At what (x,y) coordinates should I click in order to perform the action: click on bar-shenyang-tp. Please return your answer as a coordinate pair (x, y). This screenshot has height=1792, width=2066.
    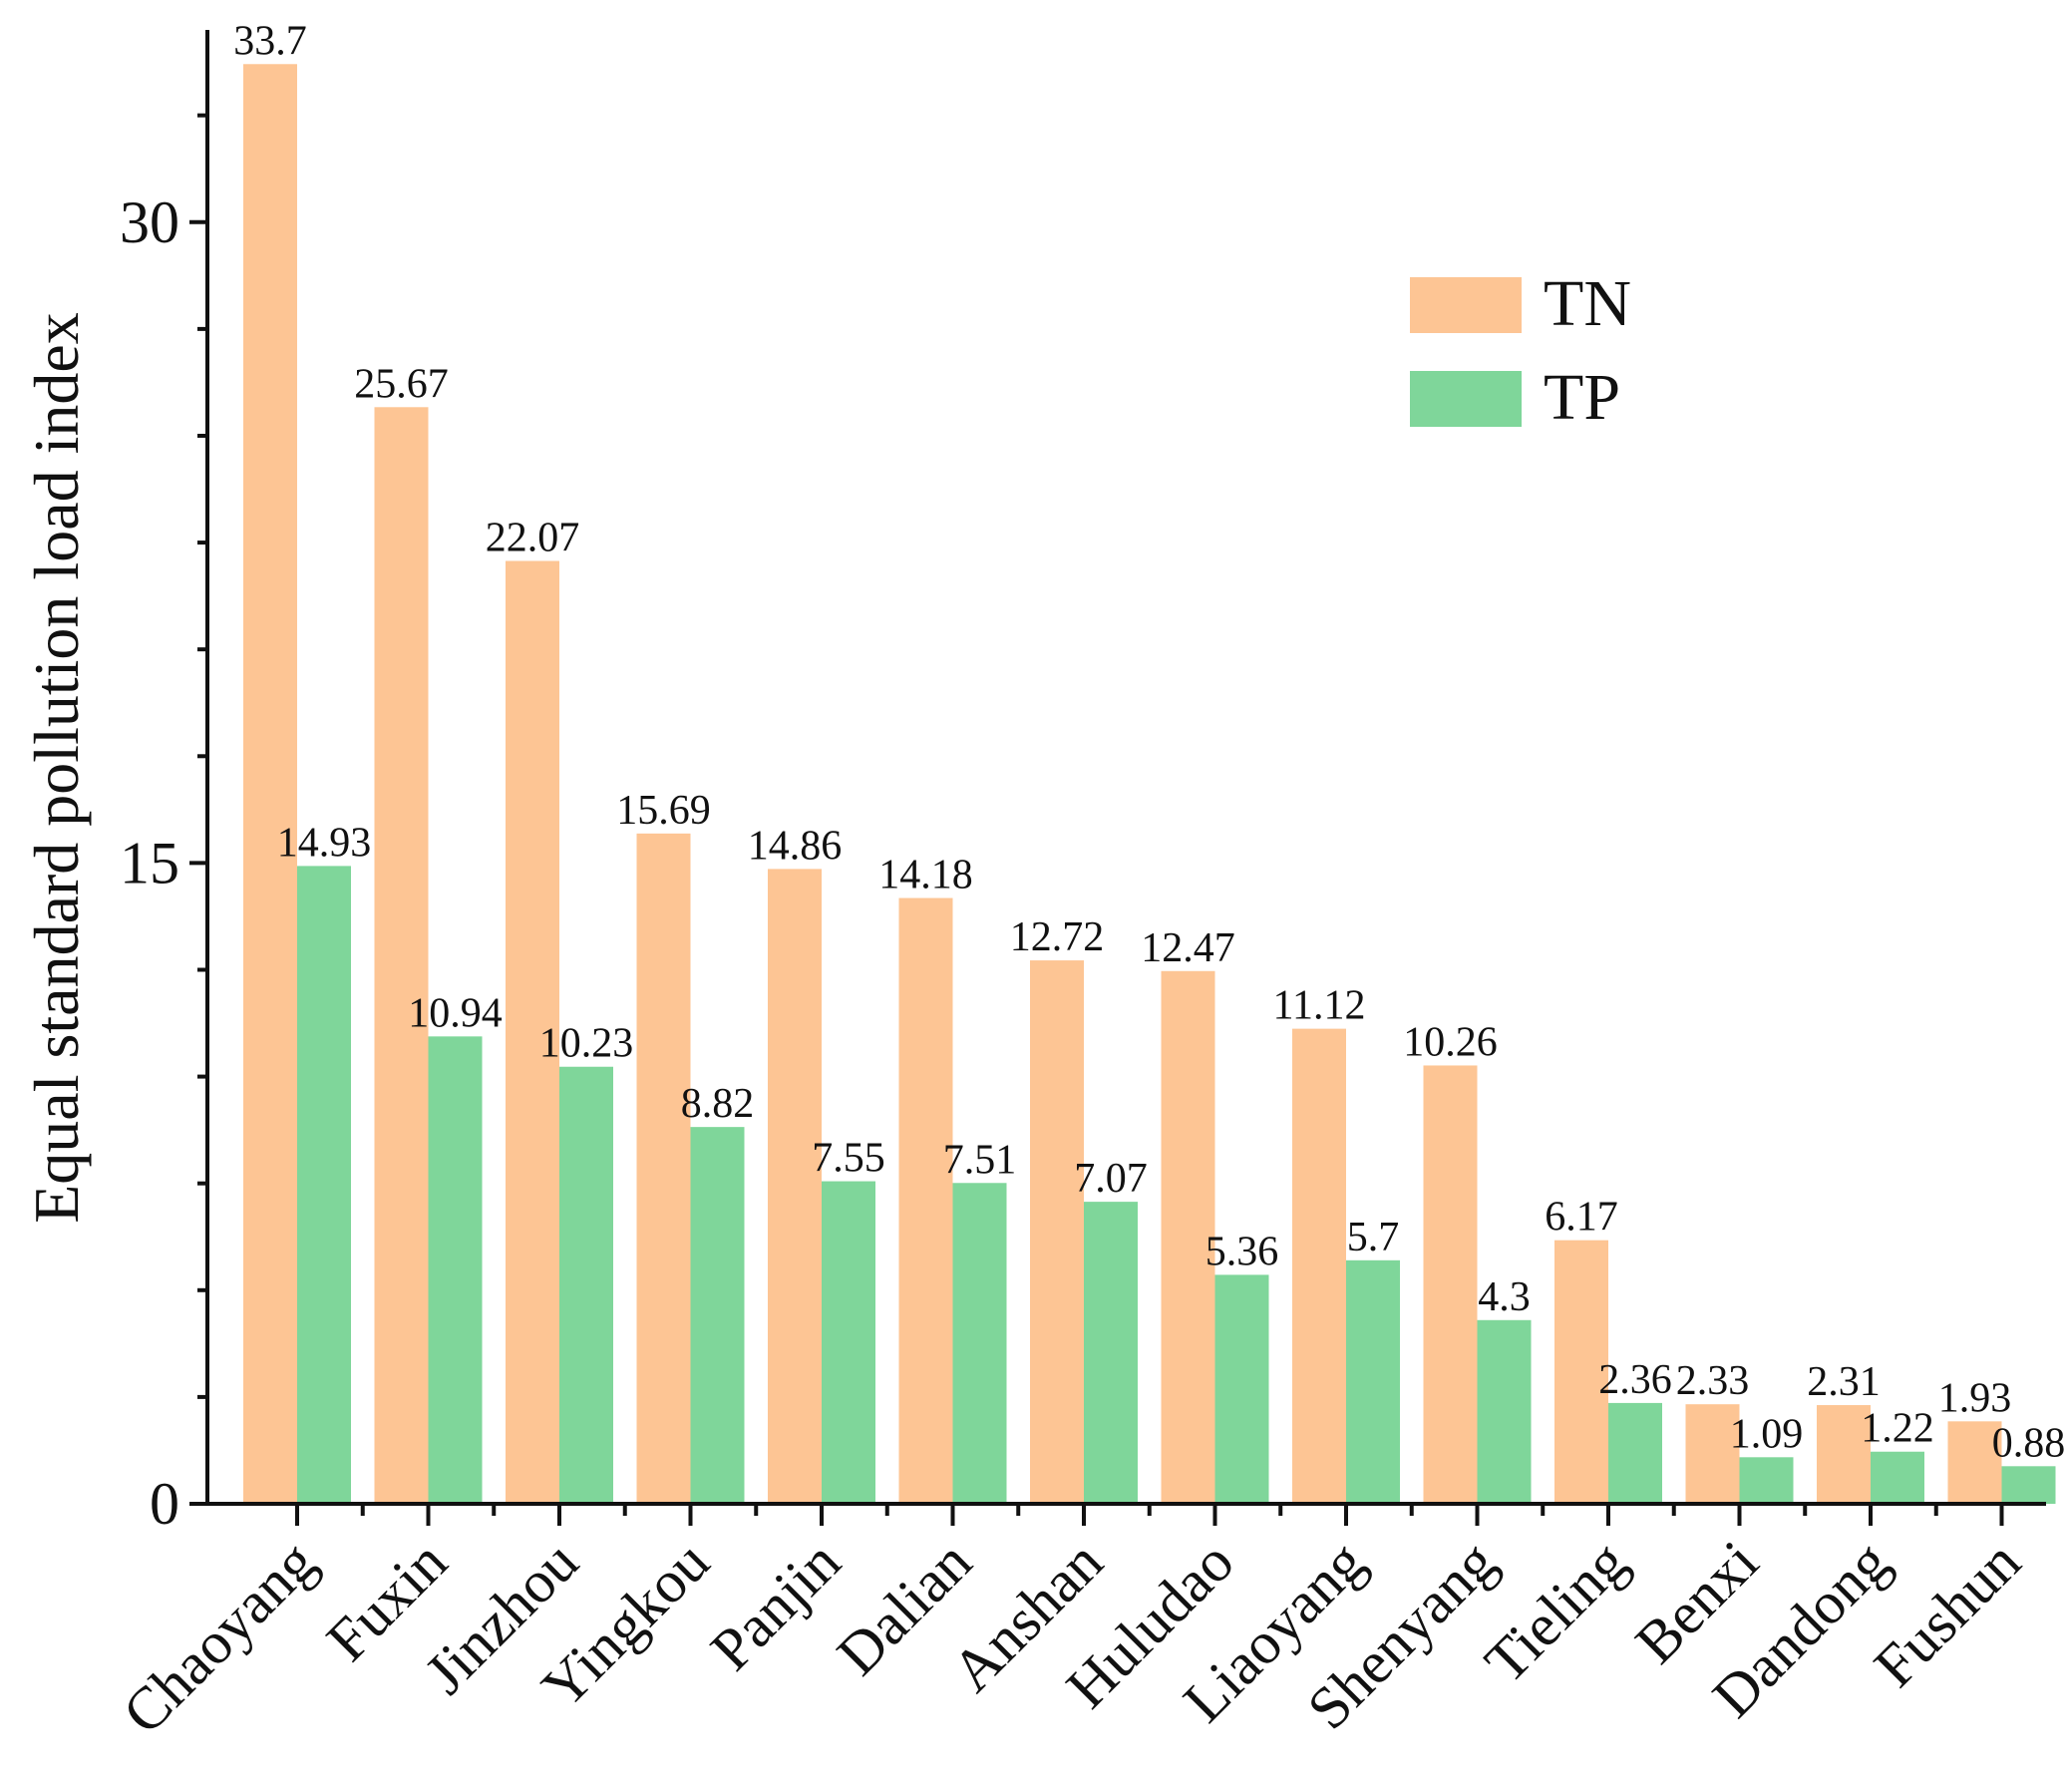
    Looking at the image, I should click on (1504, 1411).